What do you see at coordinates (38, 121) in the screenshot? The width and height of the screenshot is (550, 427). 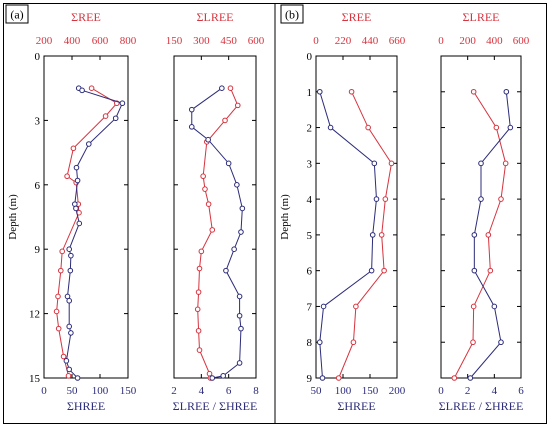 I see `y-tick-label: 3` at bounding box center [38, 121].